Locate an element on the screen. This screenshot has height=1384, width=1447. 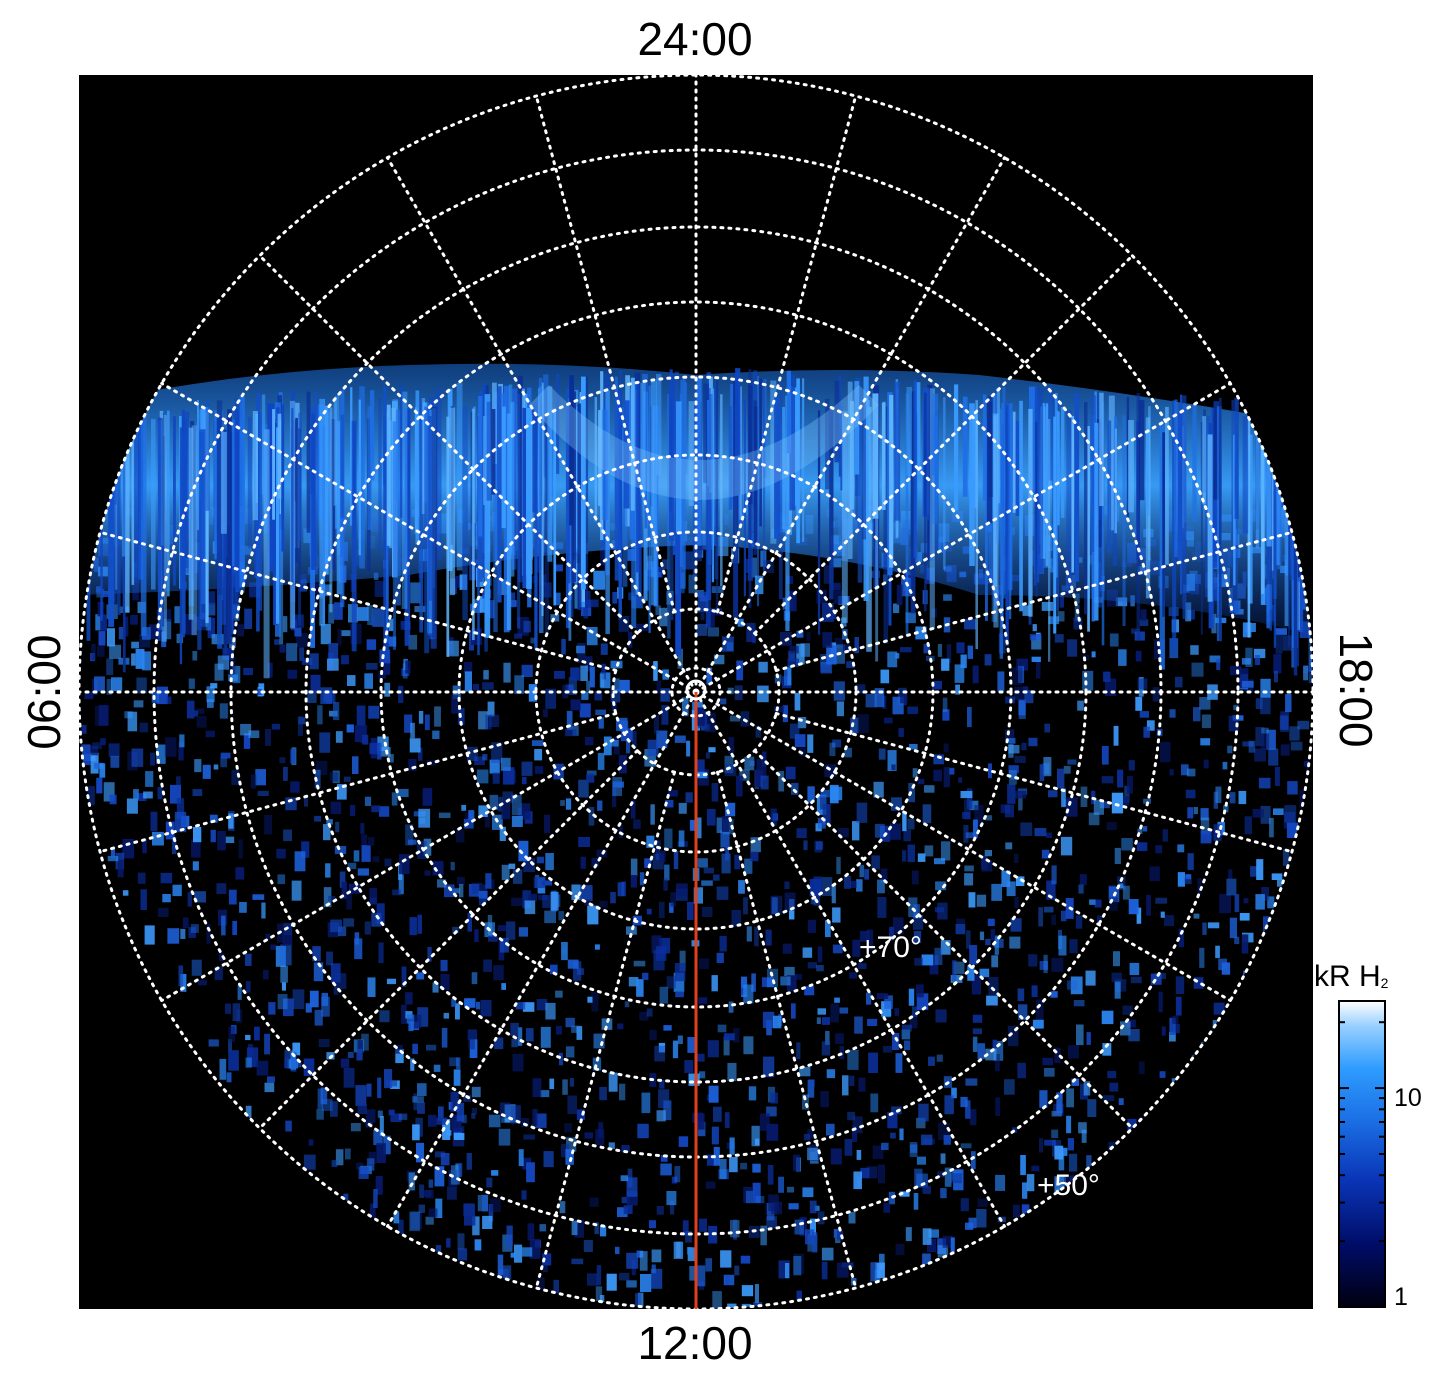
colorbar-title-subscript: 2 is located at coordinates (1384, 983).